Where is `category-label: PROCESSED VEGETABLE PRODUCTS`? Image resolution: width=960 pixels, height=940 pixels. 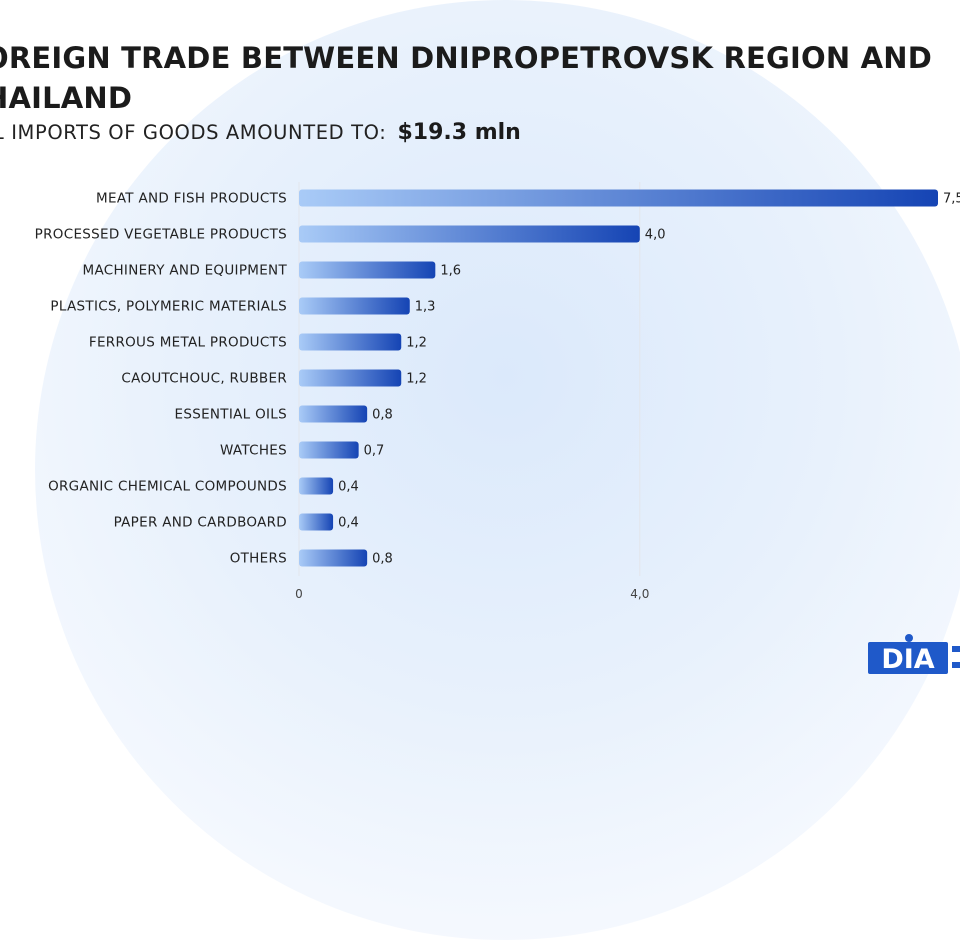 category-label: PROCESSED VEGETABLE PRODUCTS is located at coordinates (161, 235).